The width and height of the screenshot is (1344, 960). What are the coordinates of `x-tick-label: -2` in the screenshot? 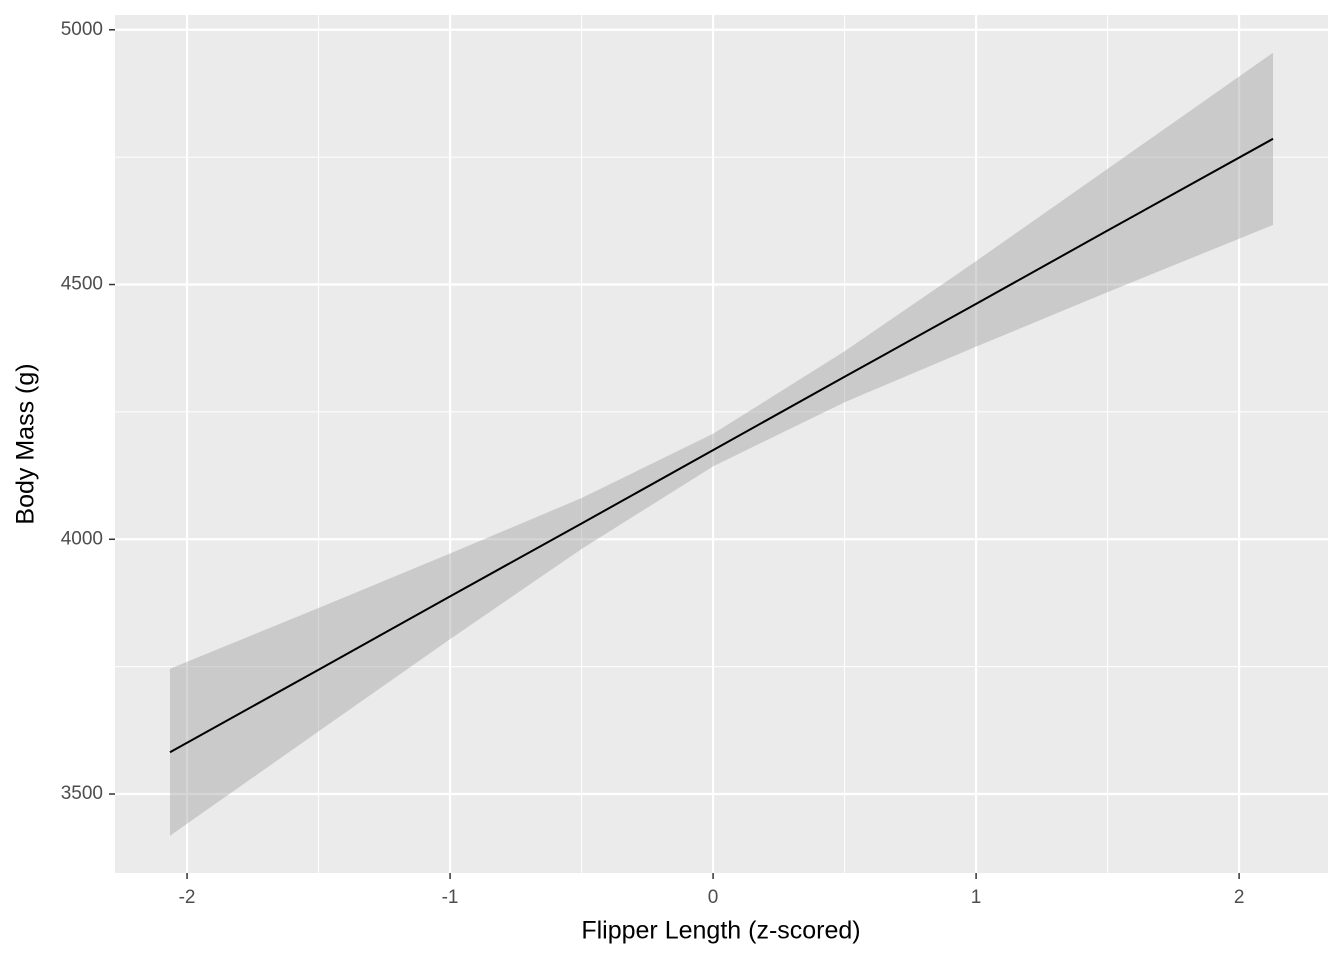 It's located at (187, 897).